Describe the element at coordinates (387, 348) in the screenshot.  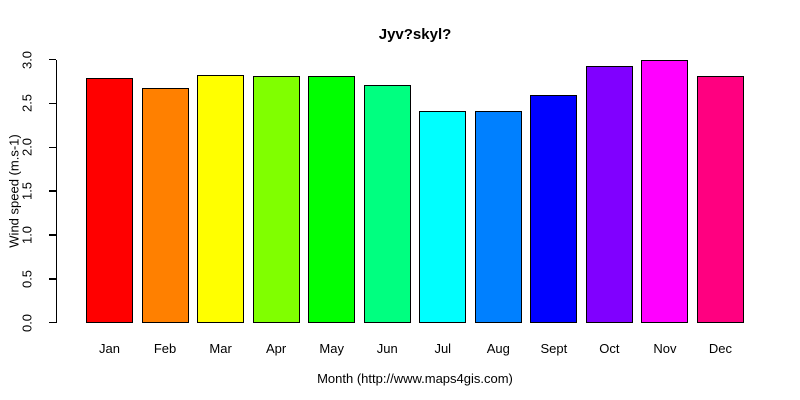
I see `x-tick-label-jun: Jun` at that location.